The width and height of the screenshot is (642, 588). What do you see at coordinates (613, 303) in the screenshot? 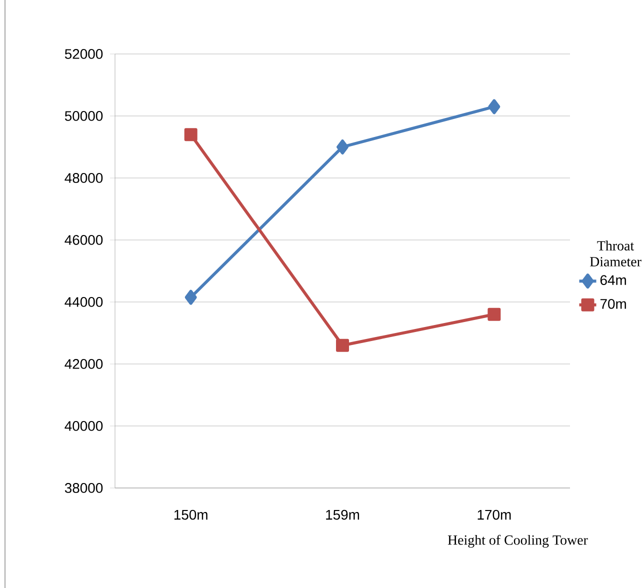
I see `legend-label: 70m` at bounding box center [613, 303].